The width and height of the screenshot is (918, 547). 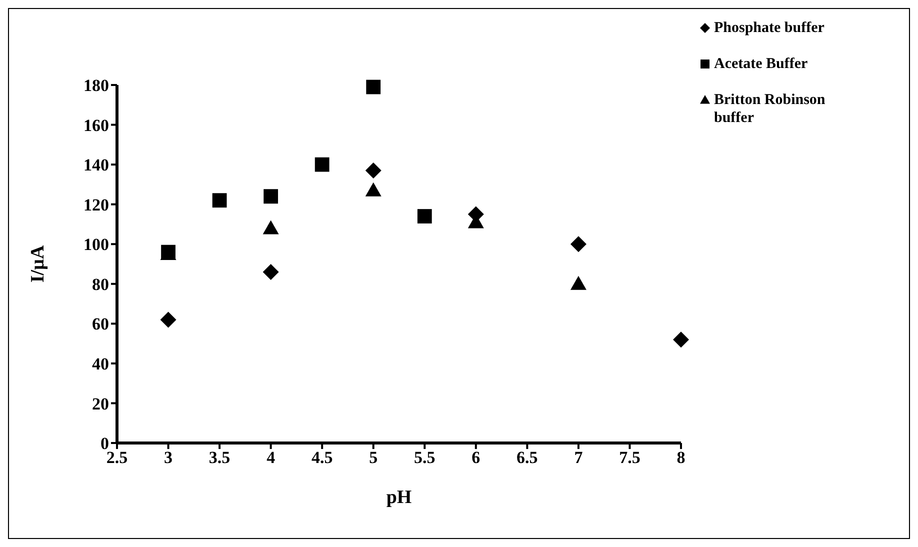 I want to click on x-axis-title: pH, so click(x=399, y=497).